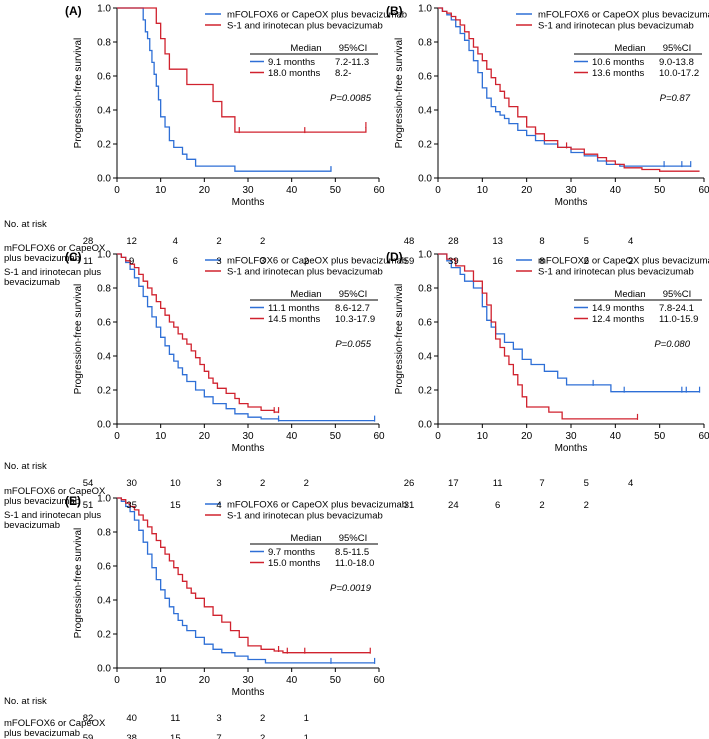 The height and width of the screenshot is (739, 709). What do you see at coordinates (131, 718) in the screenshot?
I see `at-risk-value-group1: 40` at bounding box center [131, 718].